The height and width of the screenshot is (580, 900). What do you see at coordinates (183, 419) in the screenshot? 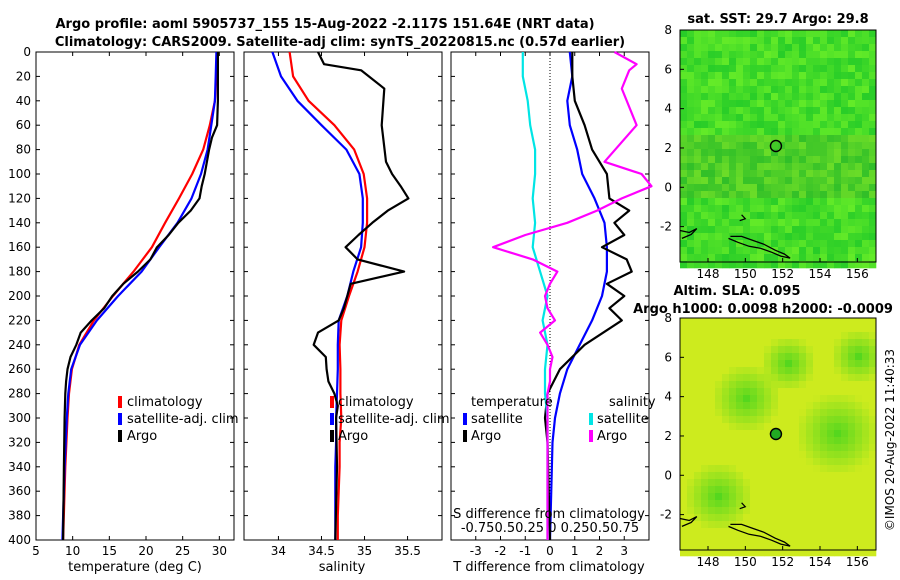
I see `legend-satellite-label: satellite-adj. clim` at bounding box center [183, 419].